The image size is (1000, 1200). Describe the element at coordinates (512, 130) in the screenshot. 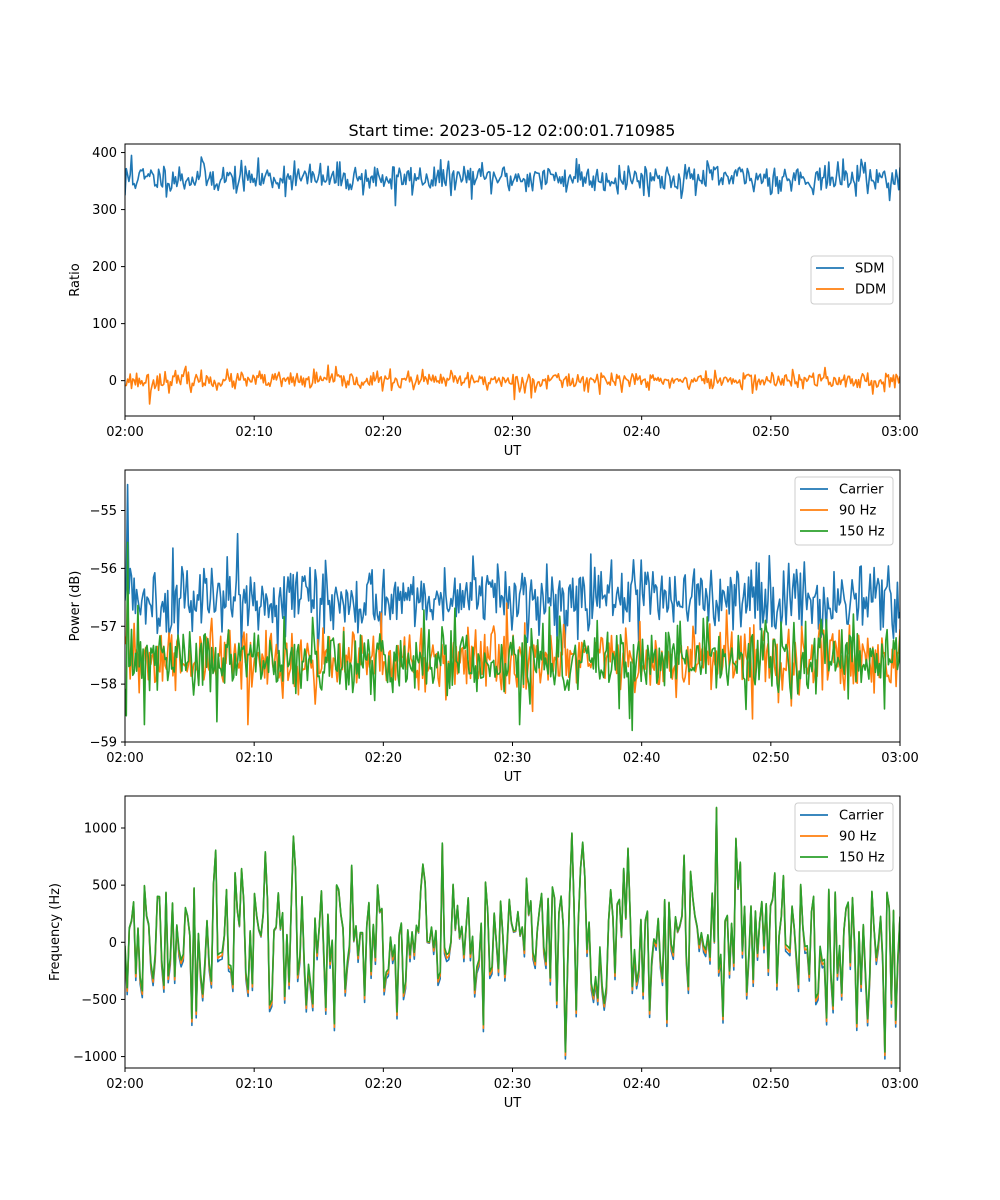

I see `figure-title: Start time: 2023-05-12 02:00:01.710985` at that location.